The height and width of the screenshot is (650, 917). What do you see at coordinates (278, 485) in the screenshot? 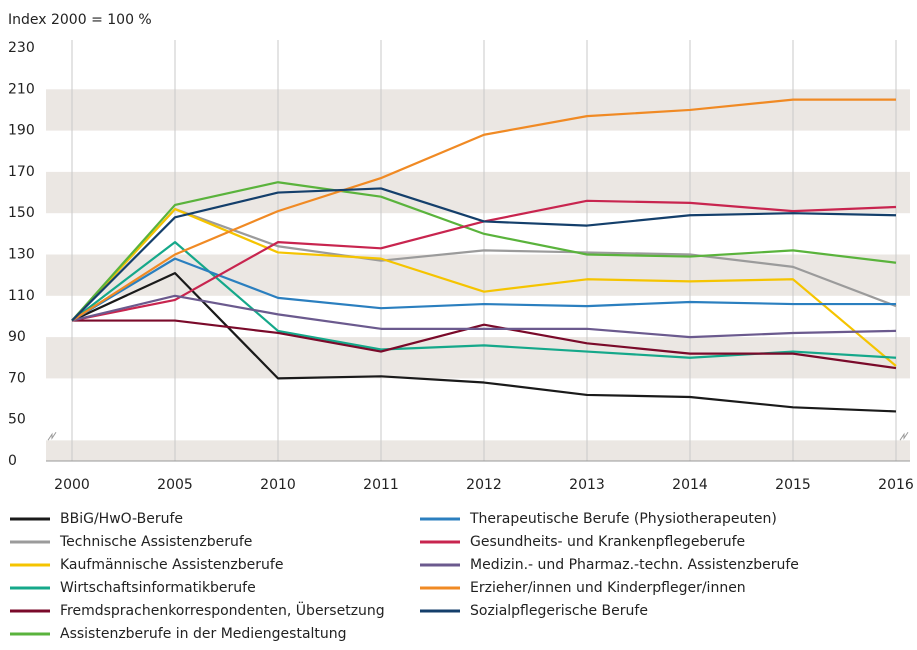
I see `x-tick-label: 2010` at bounding box center [278, 485].